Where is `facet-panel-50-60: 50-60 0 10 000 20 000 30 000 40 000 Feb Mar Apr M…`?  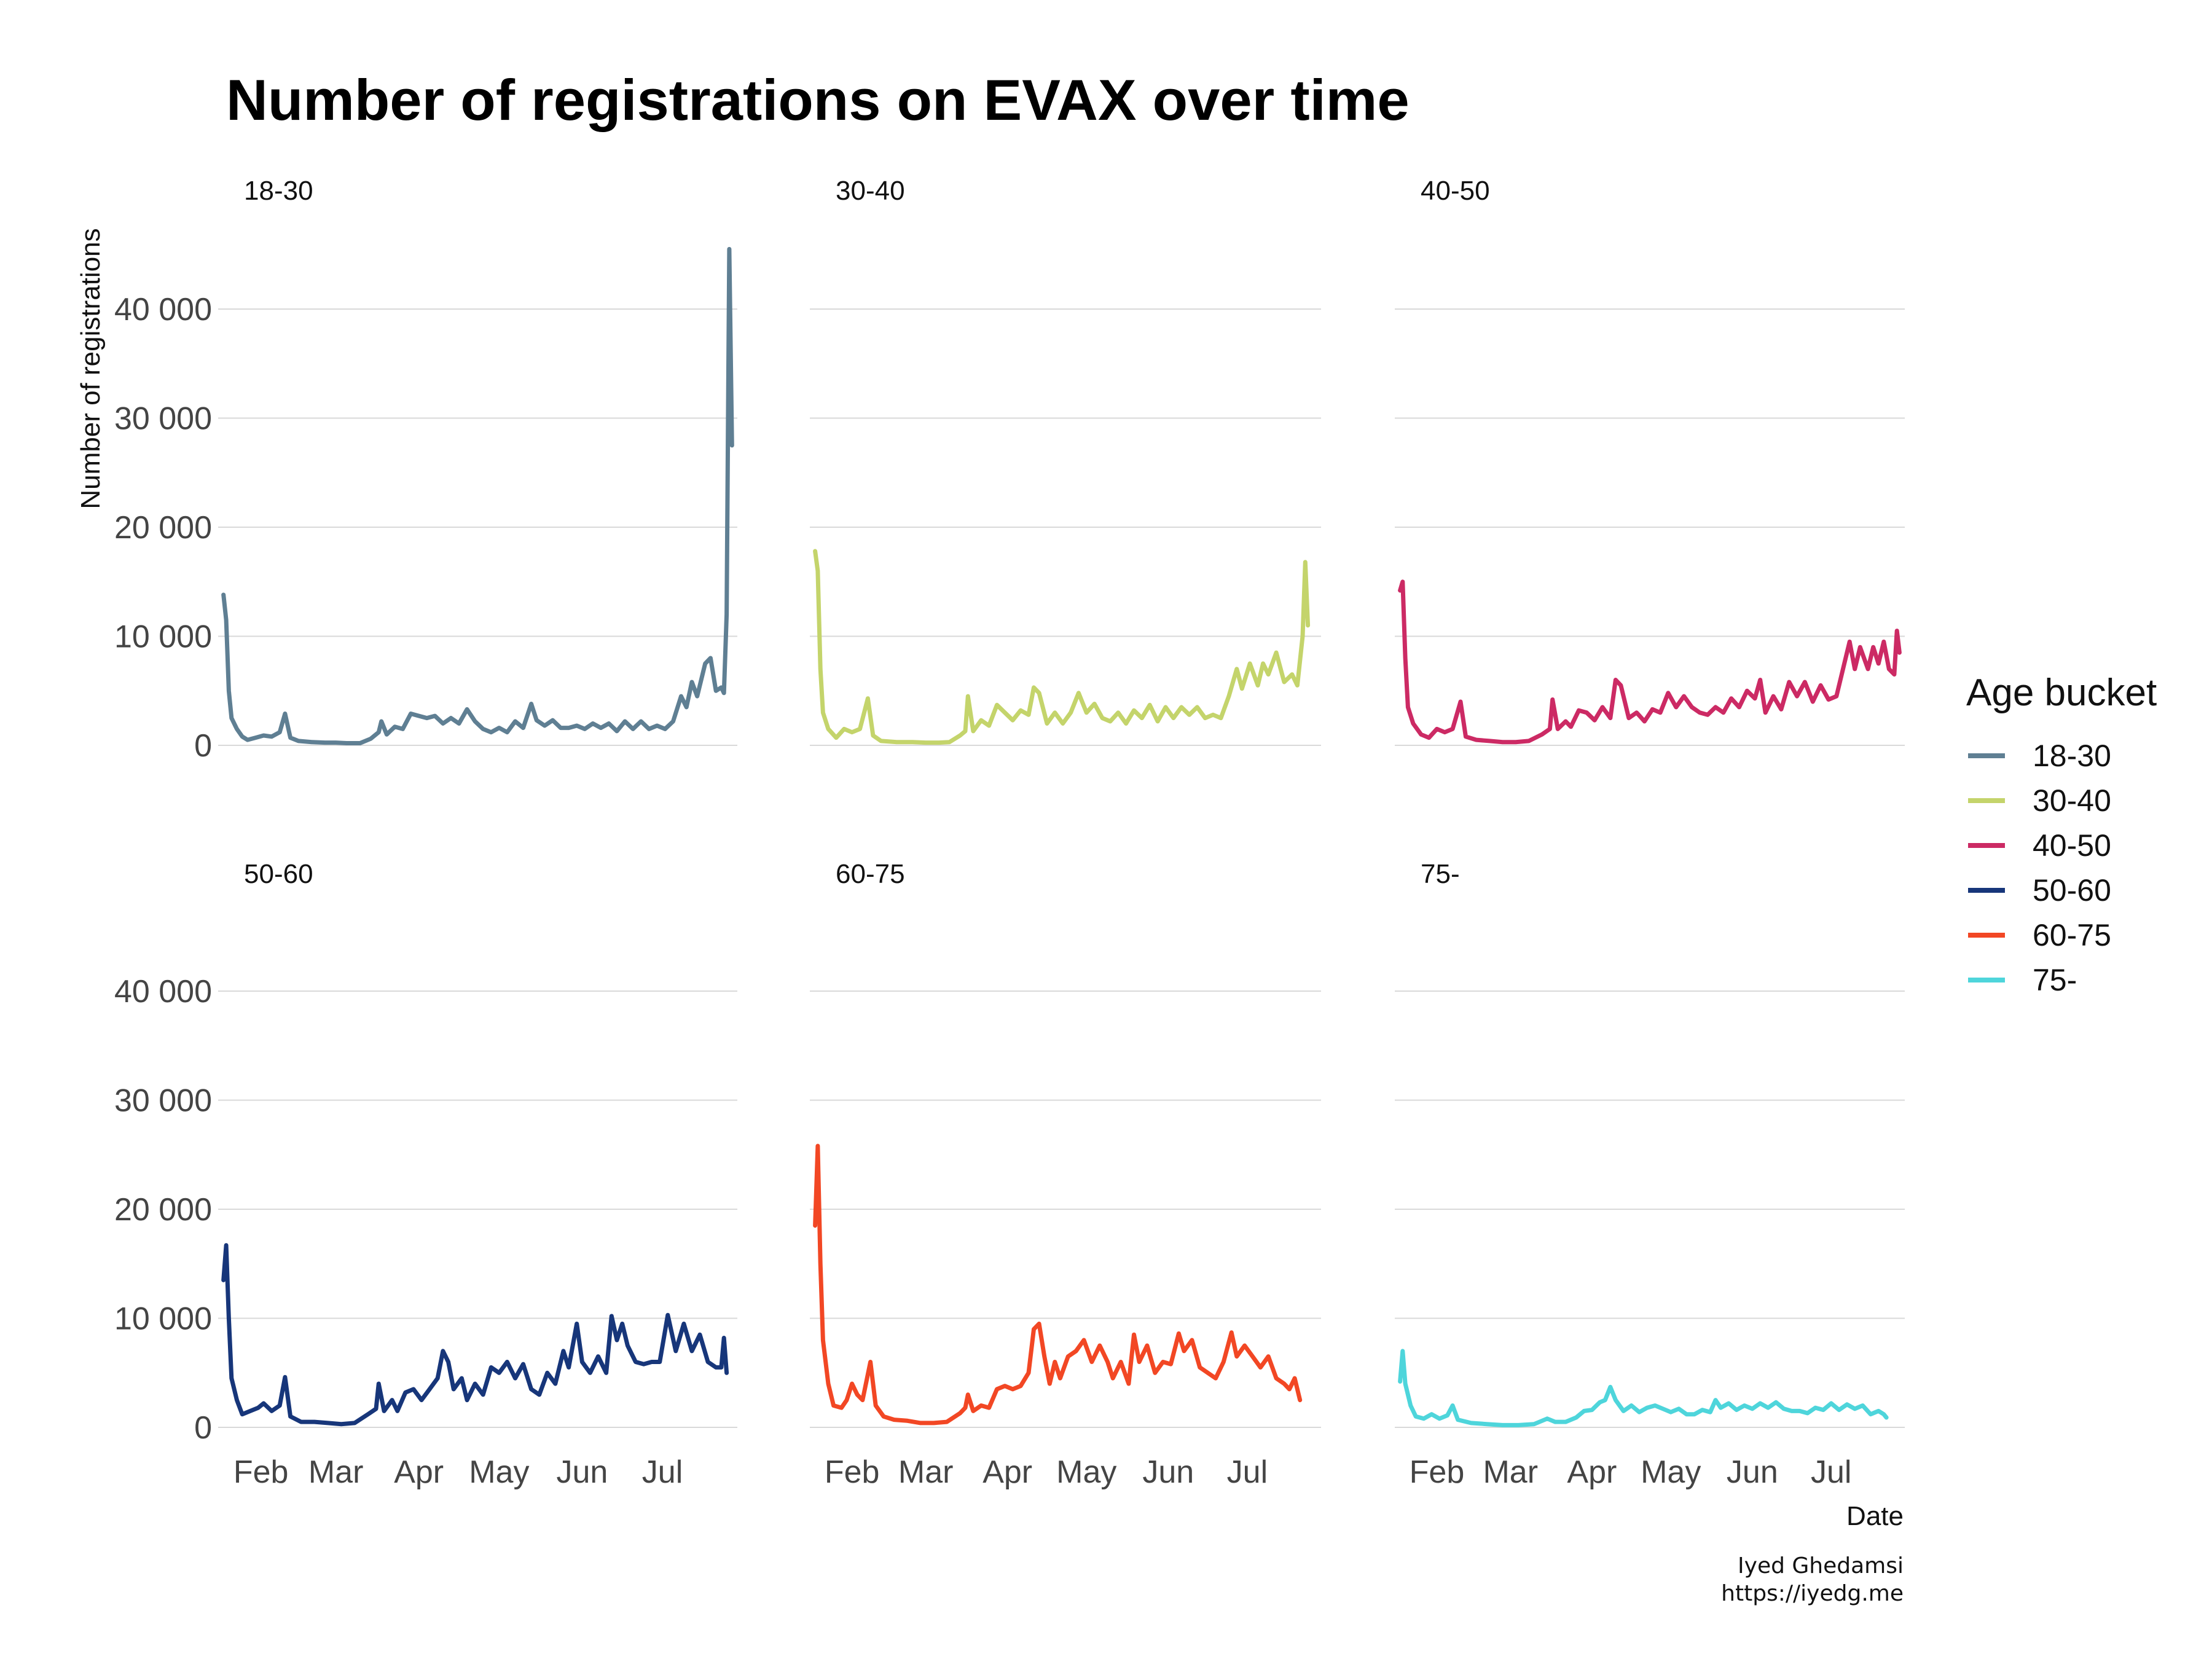
facet-panel-50-60: 50-60 0 10 000 20 000 30 000 40 000 Feb Mar Apr M… is located at coordinates (425, 1174).